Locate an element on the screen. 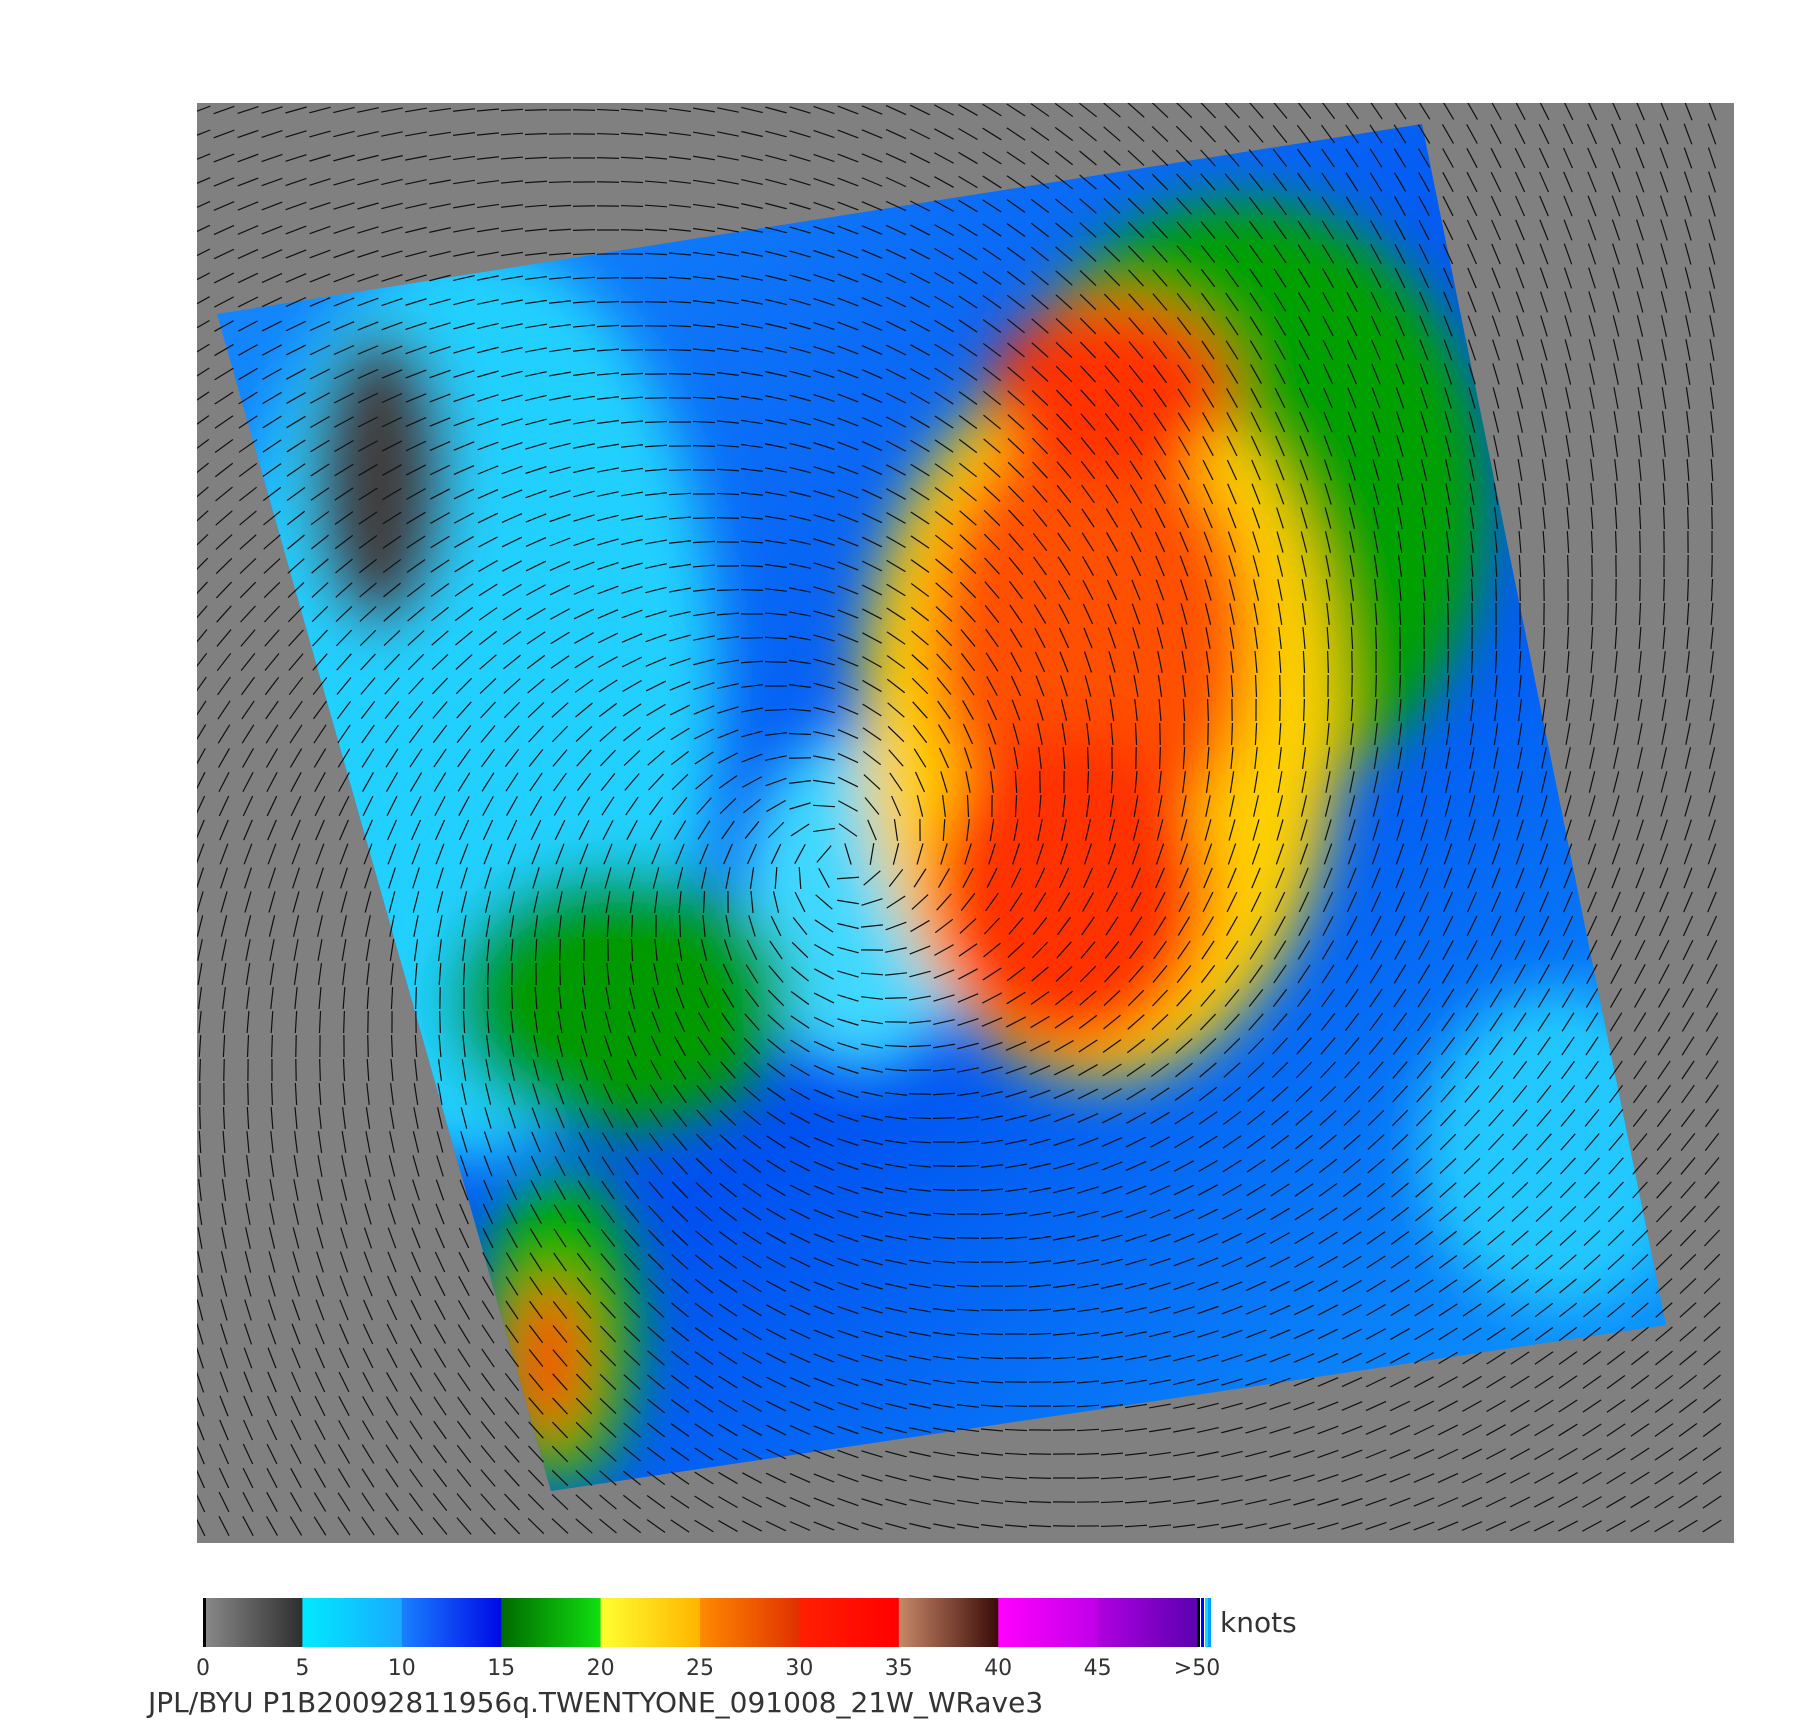  colorbar-unit: knots is located at coordinates (1258, 1622).